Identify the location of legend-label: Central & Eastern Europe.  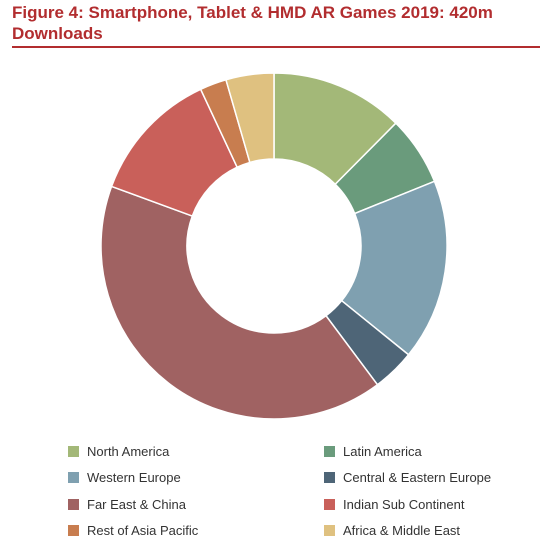
(417, 477).